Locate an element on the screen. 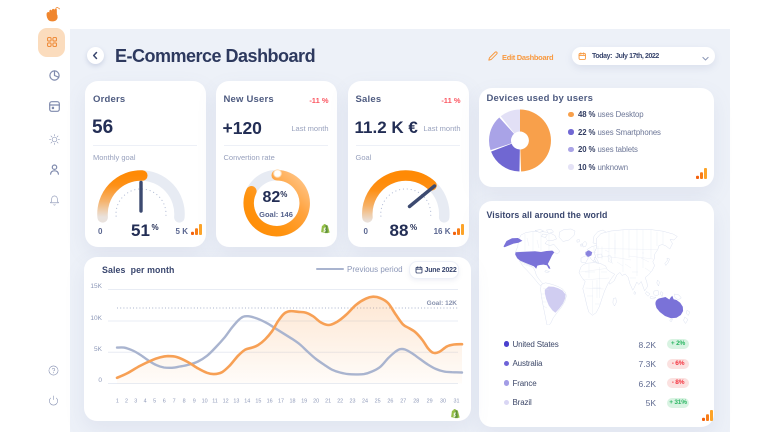  svg-text: 10 is located at coordinates (205, 402).